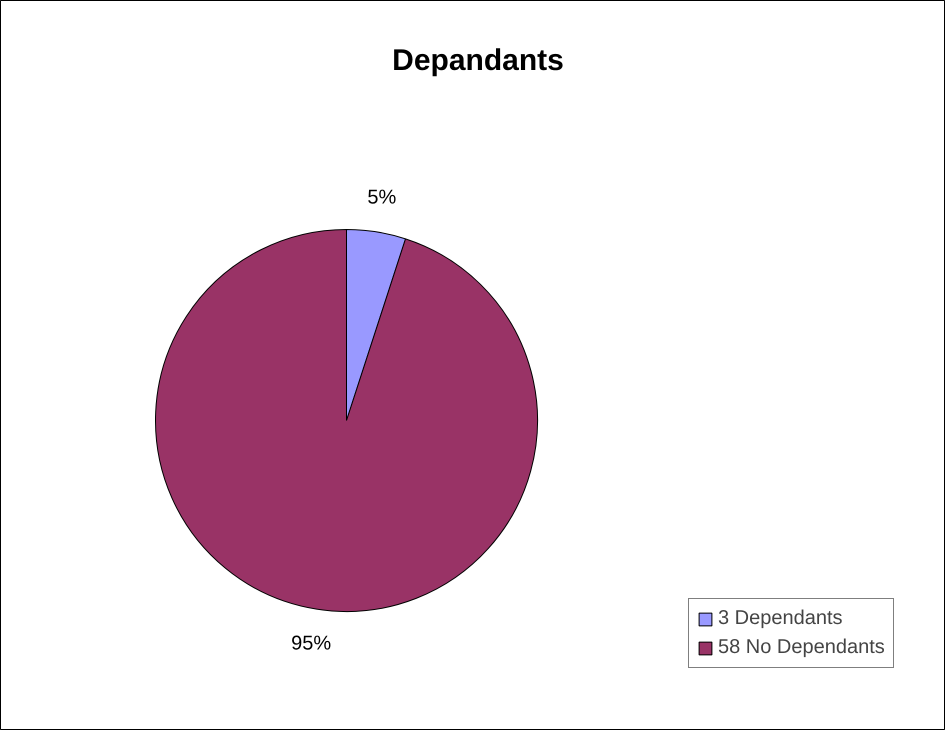 The height and width of the screenshot is (730, 945). I want to click on data-label: 95%, so click(311, 643).